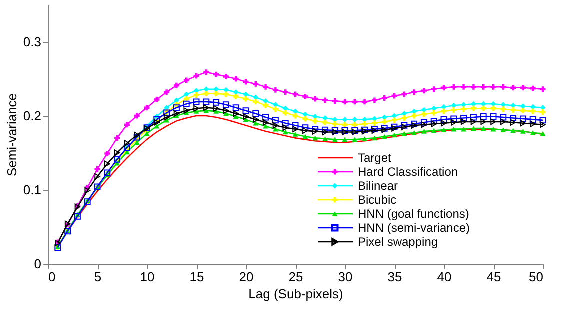  What do you see at coordinates (32, 116) in the screenshot?
I see `y-tick-label: 0.2` at bounding box center [32, 116].